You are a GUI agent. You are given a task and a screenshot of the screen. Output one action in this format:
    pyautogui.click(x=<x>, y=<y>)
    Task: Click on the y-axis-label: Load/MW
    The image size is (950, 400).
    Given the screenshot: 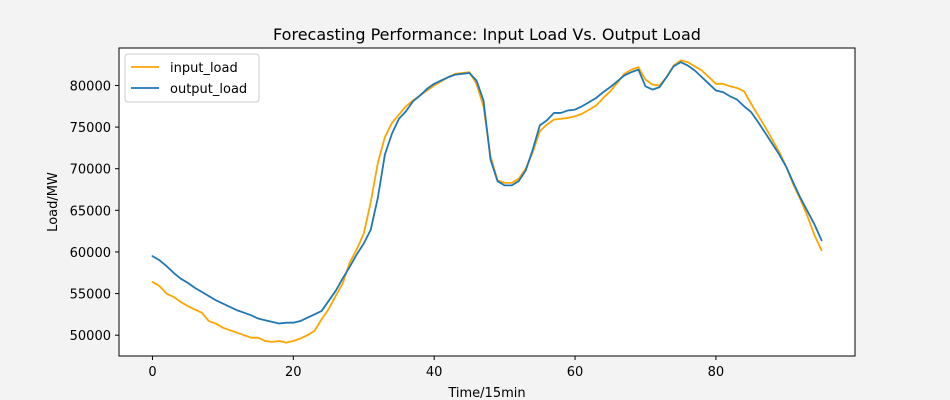 What is the action you would take?
    pyautogui.click(x=53, y=202)
    